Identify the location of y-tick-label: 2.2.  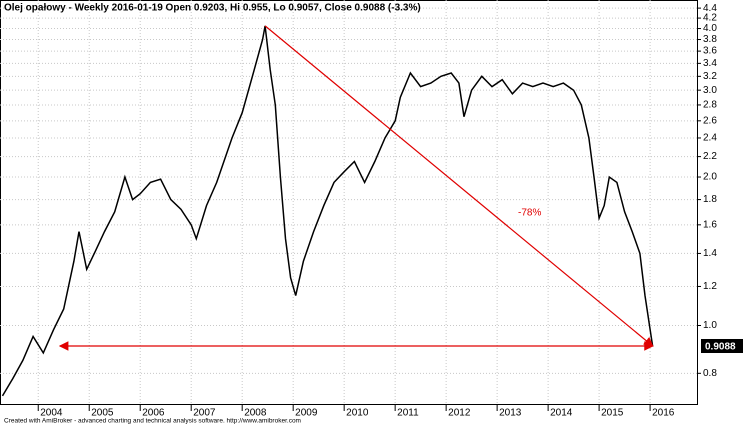
(710, 156).